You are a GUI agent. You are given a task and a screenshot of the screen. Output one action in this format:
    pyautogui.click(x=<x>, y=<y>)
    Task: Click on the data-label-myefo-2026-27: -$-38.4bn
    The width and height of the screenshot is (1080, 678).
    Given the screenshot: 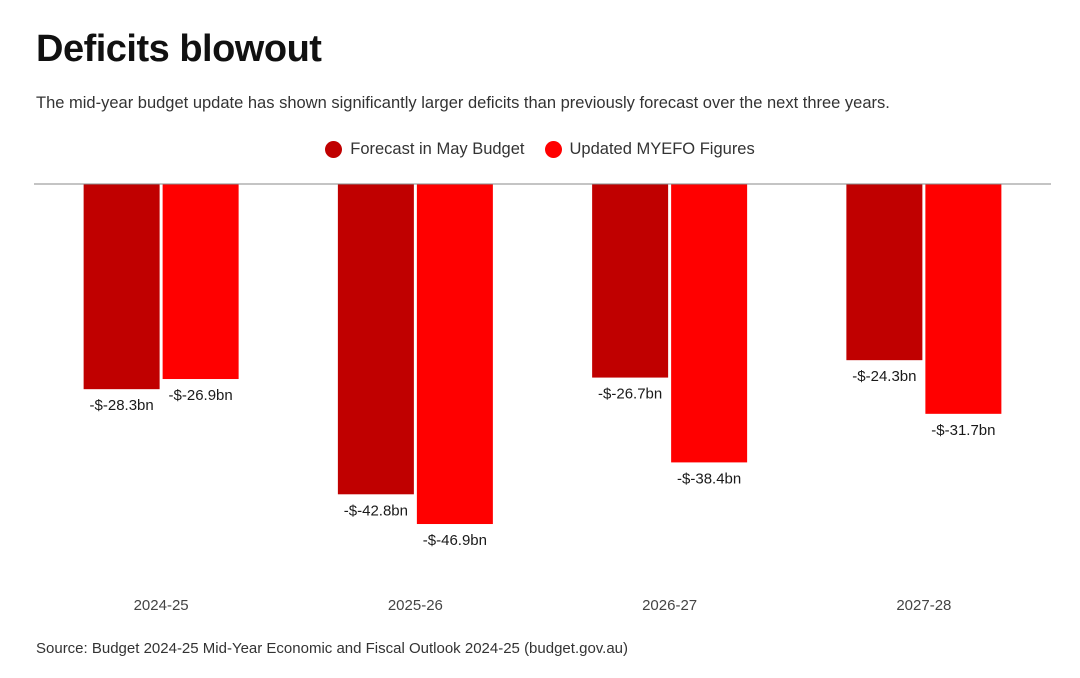 What is the action you would take?
    pyautogui.click(x=709, y=478)
    